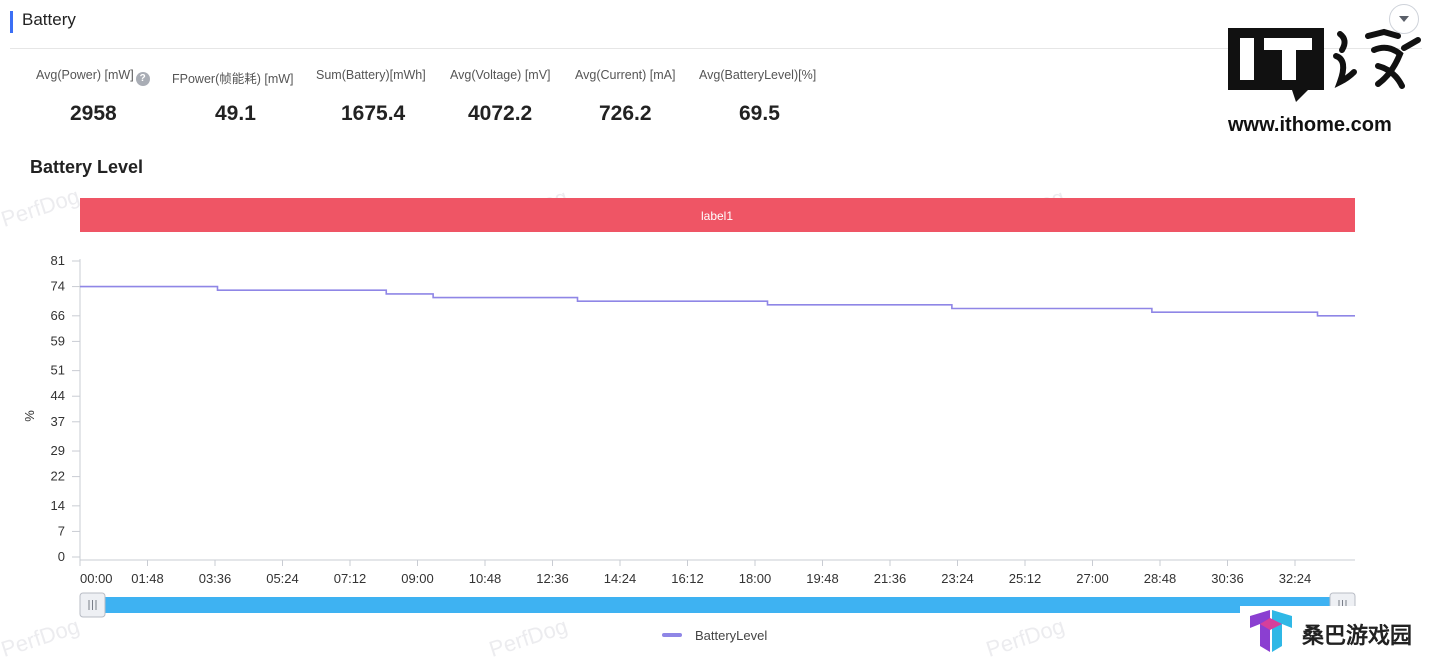 The image size is (1440, 663). I want to click on x-tick-label-15: 27:00, so click(1092, 578).